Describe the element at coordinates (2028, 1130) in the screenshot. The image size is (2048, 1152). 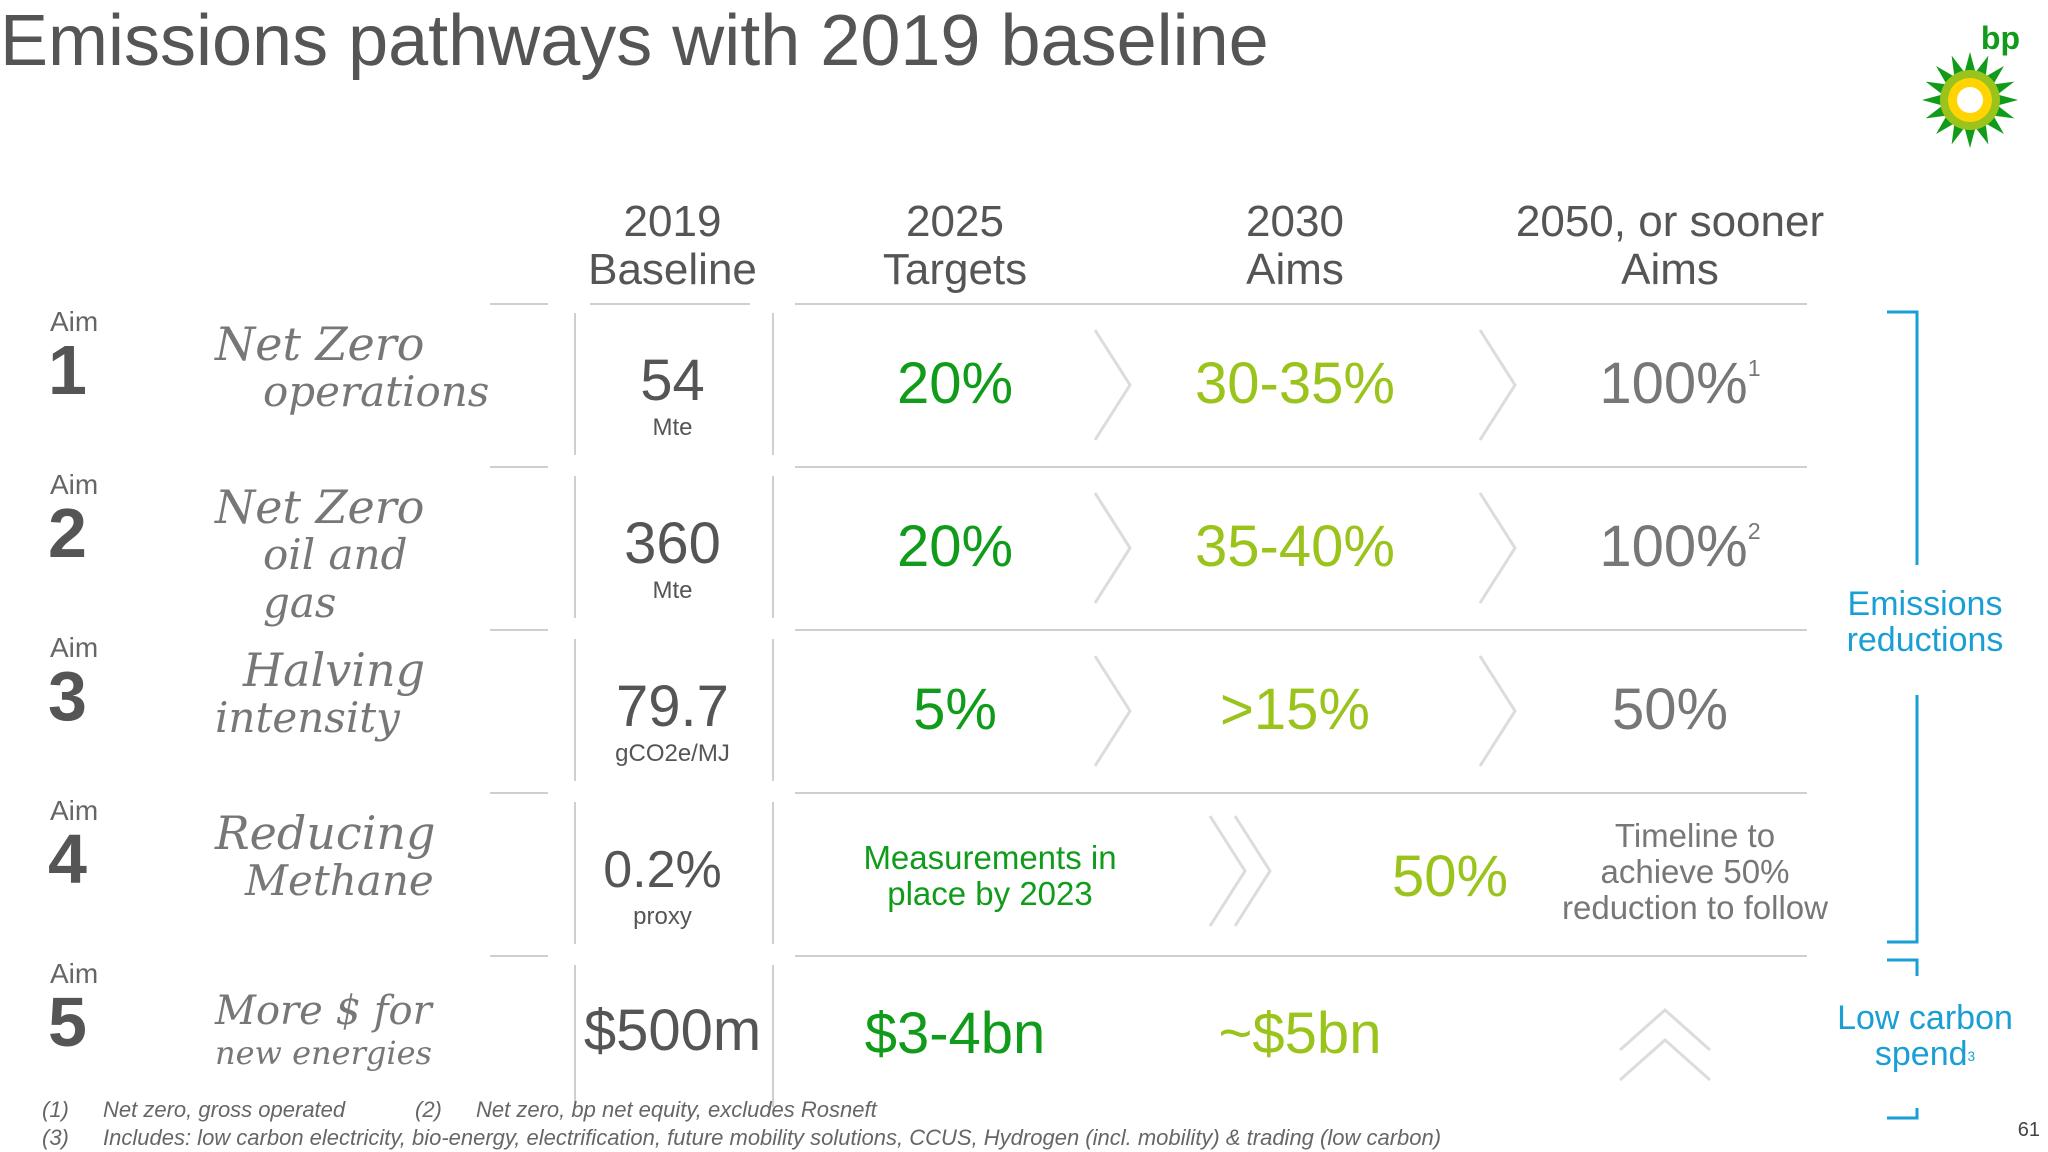
I see `page-number: 61` at that location.